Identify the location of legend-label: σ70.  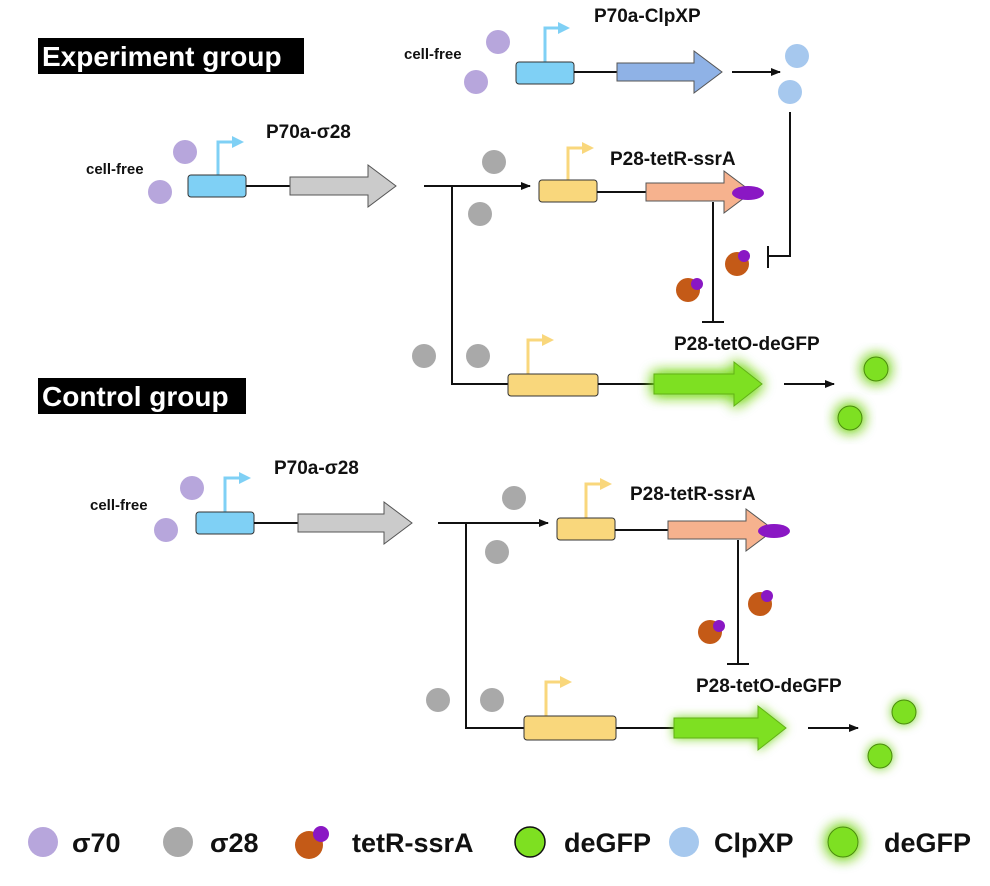
(96, 843).